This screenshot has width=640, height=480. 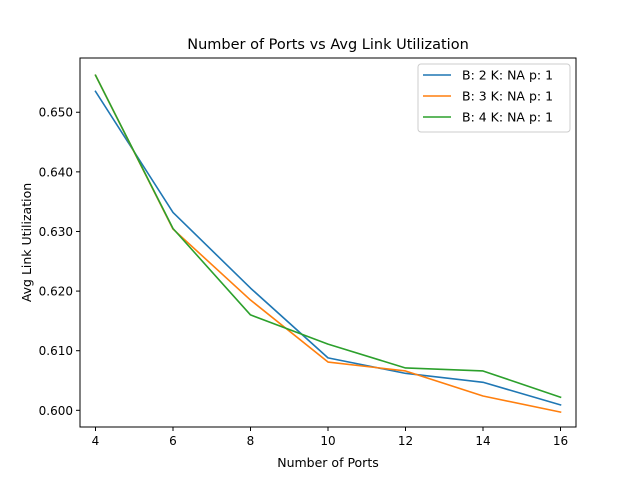 What do you see at coordinates (405, 441) in the screenshot?
I see `x-tick-label: 12` at bounding box center [405, 441].